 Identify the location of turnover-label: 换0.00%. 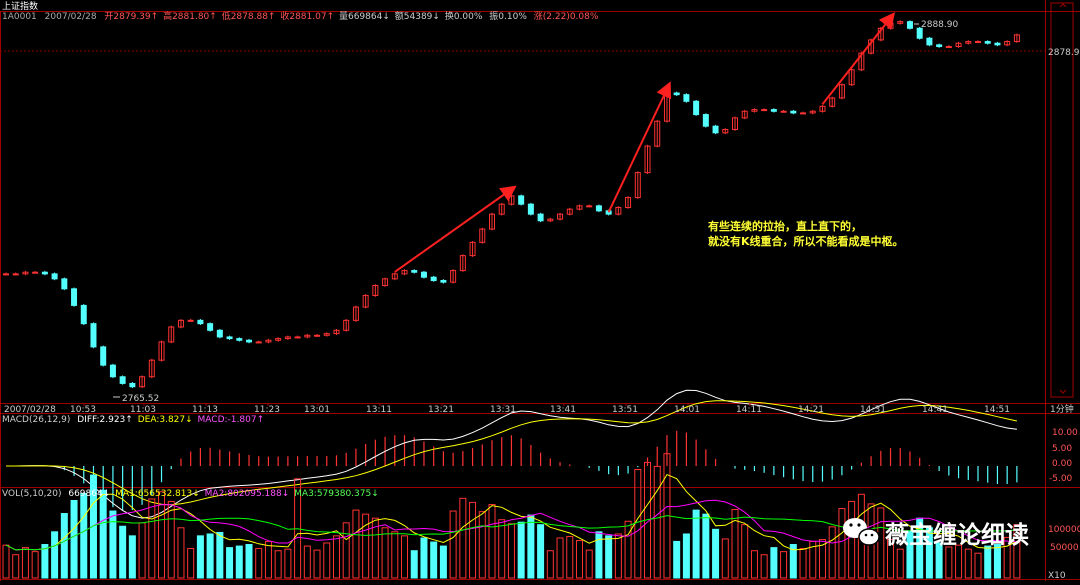
(464, 16).